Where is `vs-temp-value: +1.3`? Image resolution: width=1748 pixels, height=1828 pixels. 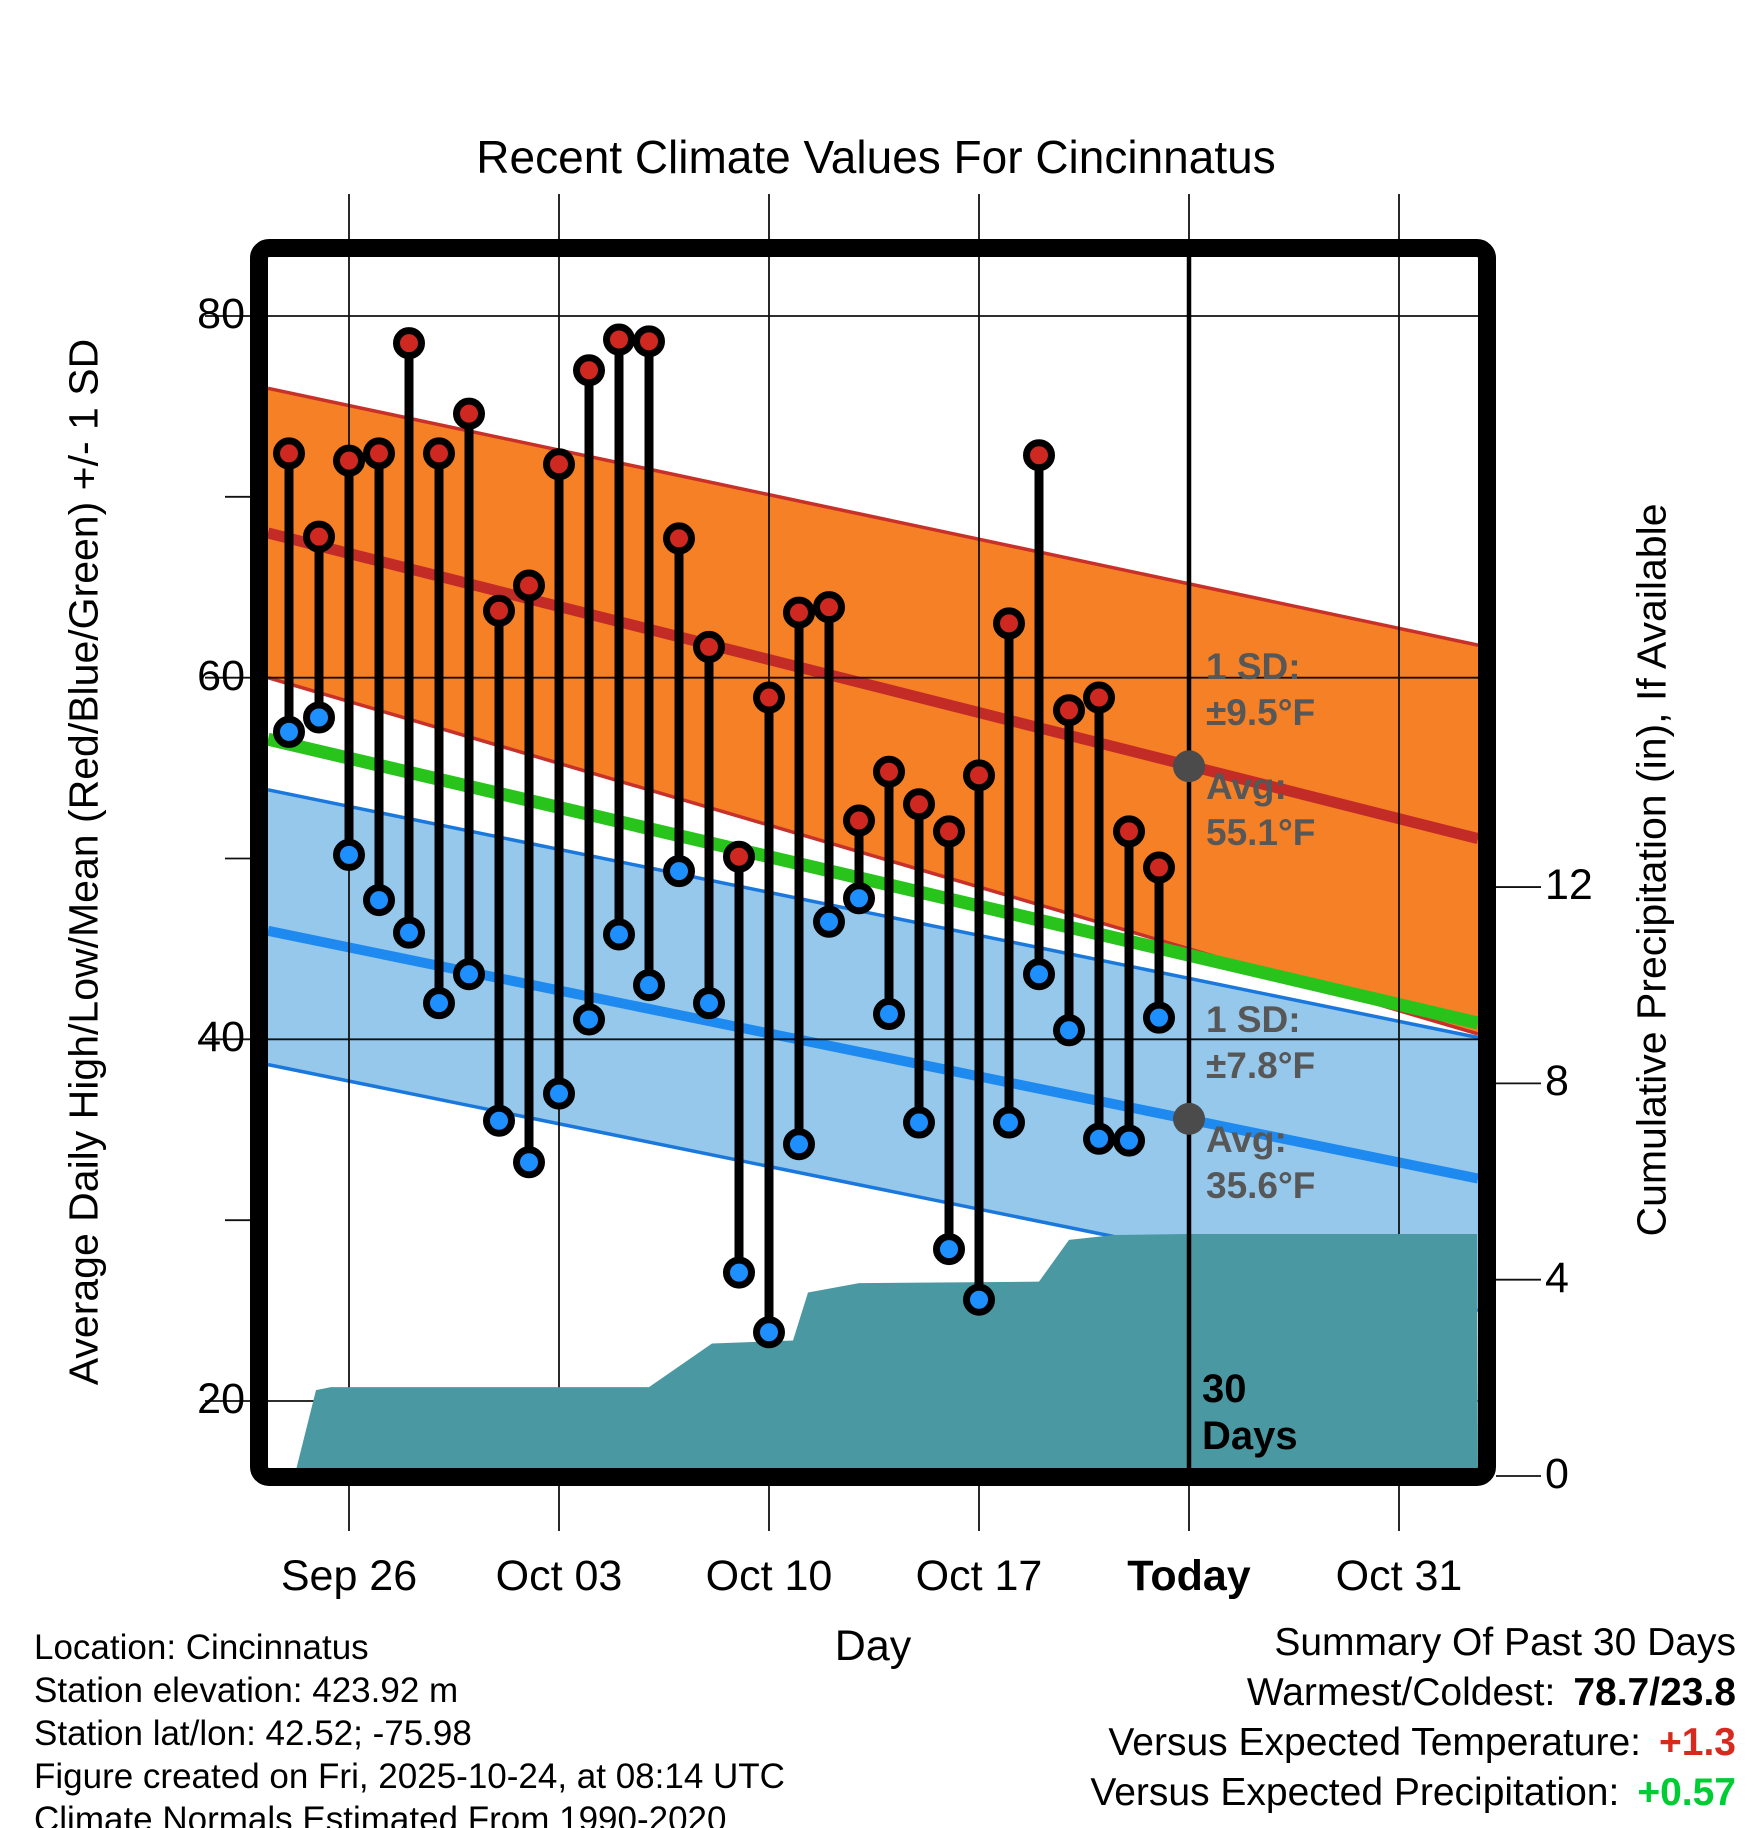
vs-temp-value: +1.3 is located at coordinates (1697, 1742).